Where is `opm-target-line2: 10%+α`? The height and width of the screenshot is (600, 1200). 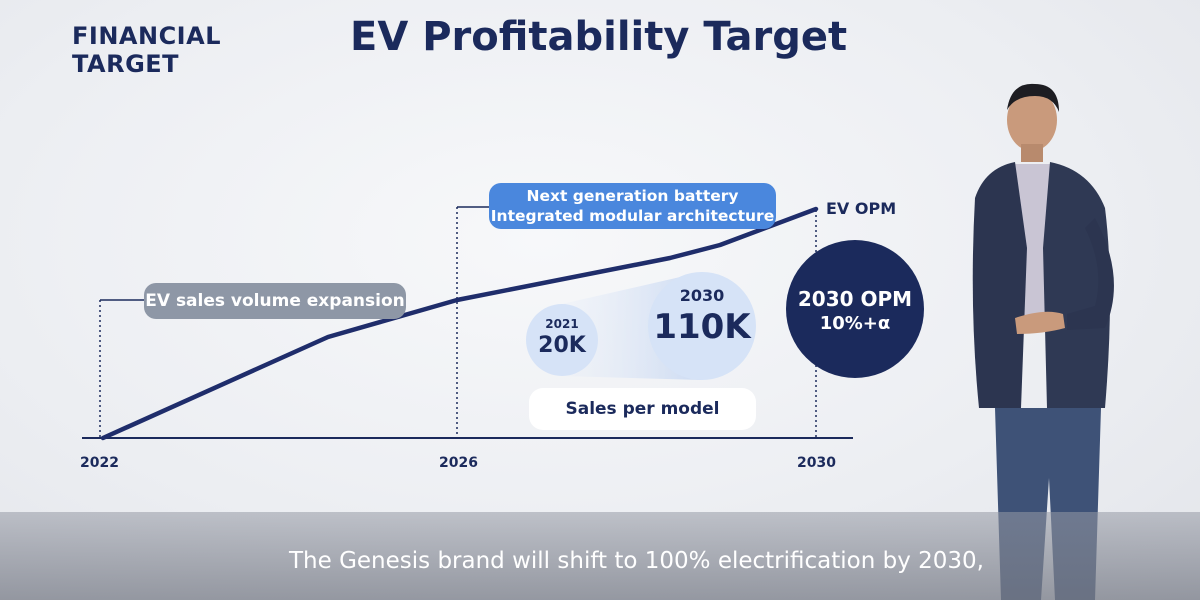
opm-target-line2: 10%+α is located at coordinates (855, 323).